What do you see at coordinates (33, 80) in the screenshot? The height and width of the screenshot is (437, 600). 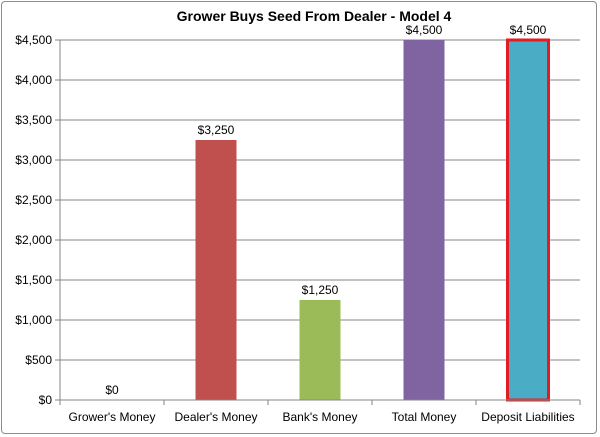 I see `y-tick-label: $4,000` at bounding box center [33, 80].